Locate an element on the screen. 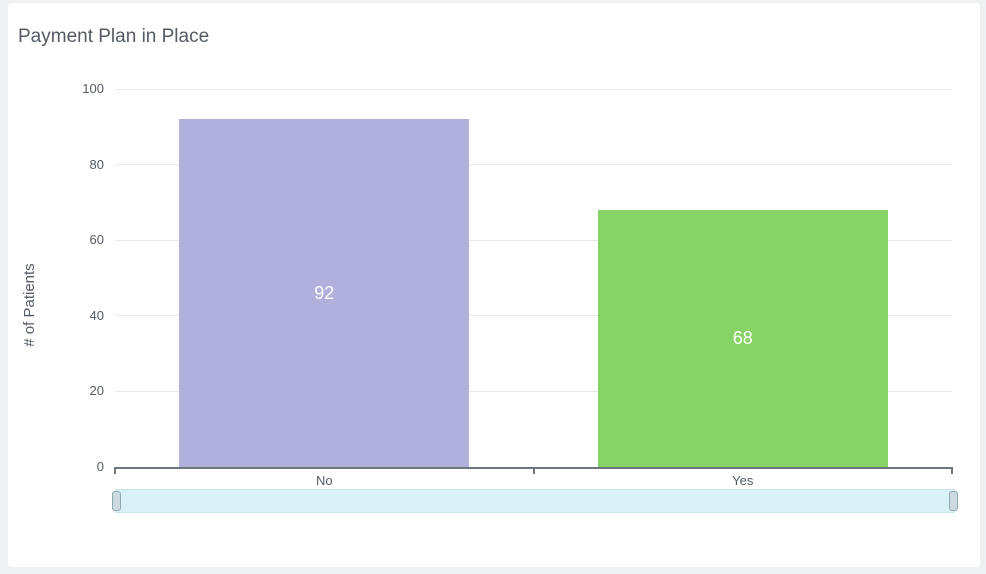  bar-value-label: 68 is located at coordinates (742, 337).